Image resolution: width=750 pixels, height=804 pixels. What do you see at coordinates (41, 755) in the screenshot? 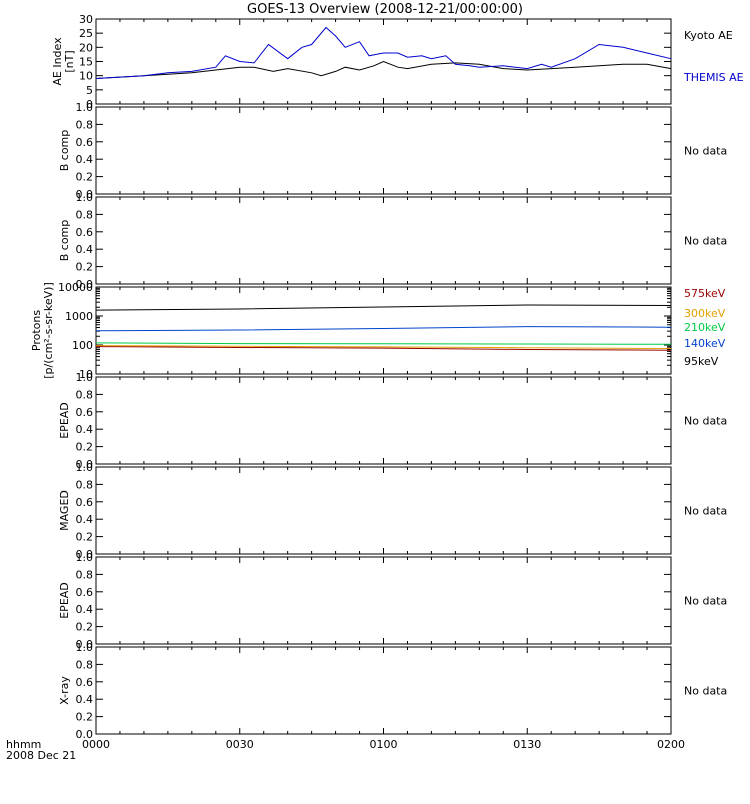
I see `x-corner-label-date: 2008 Dec 21` at bounding box center [41, 755].